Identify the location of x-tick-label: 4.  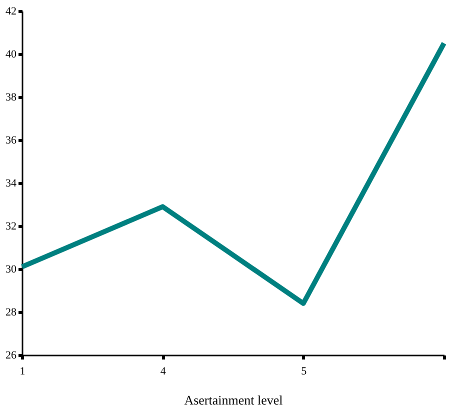
(163, 372).